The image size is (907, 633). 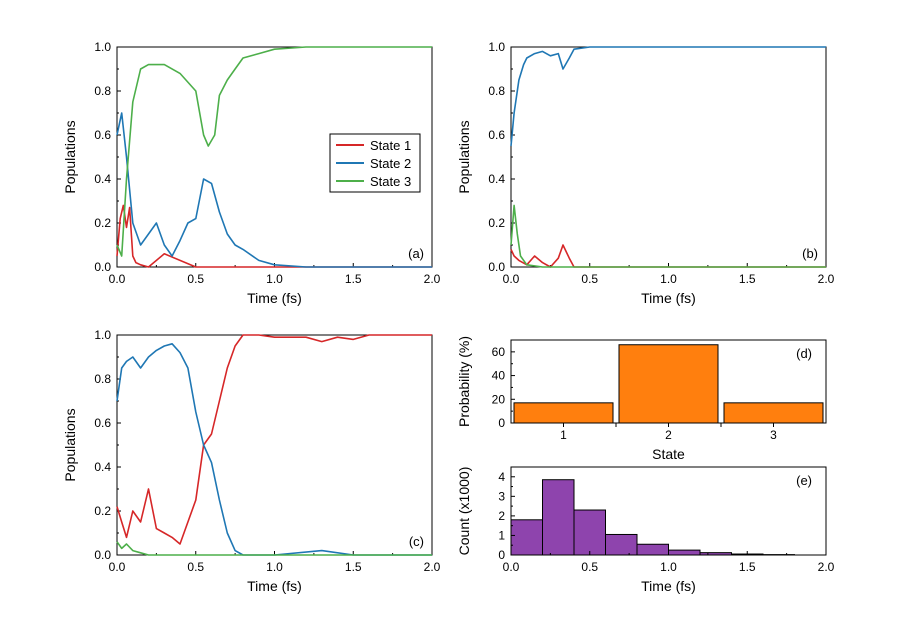 I want to click on y-axis-label: Probability (%), so click(x=464, y=381).